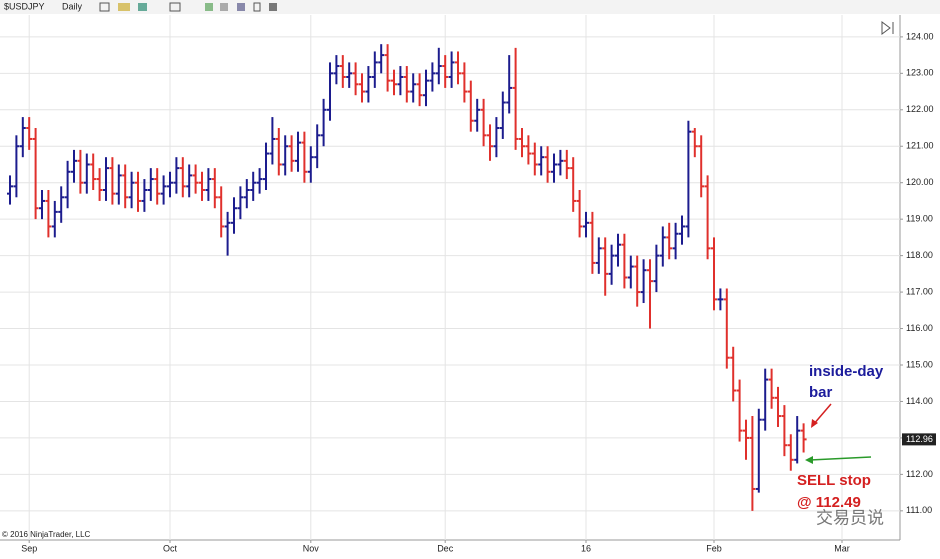  I want to click on scroll-end-icon, so click(887, 28).